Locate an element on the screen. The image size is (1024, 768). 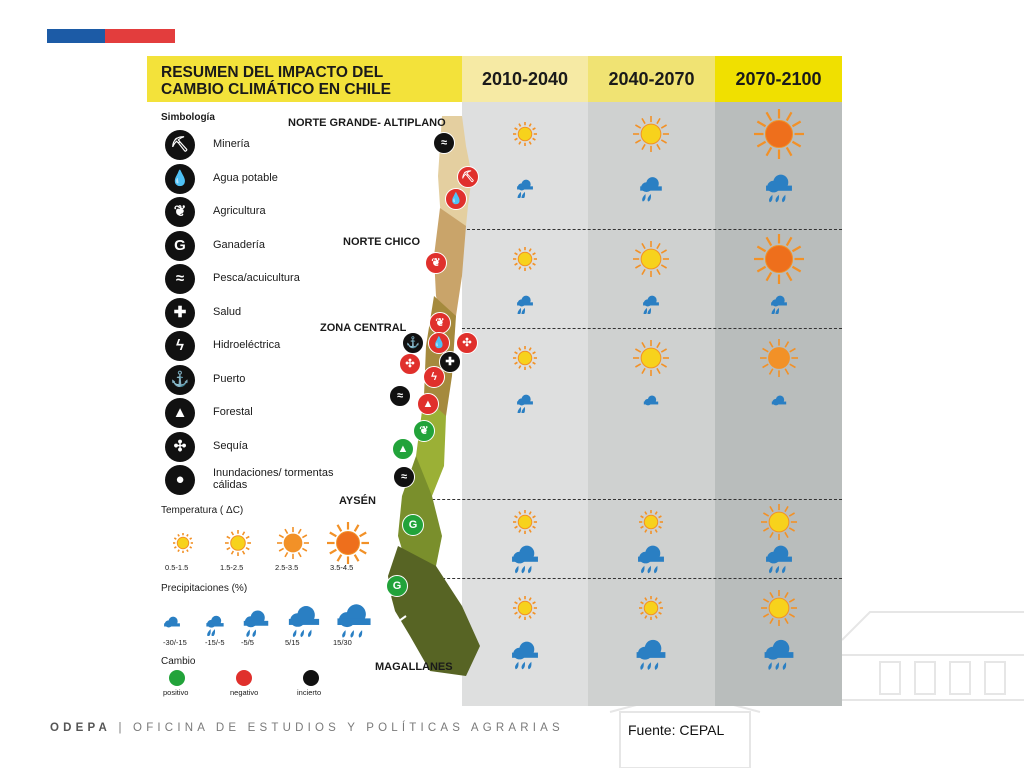
drought-icon: ✣ is located at coordinates (180, 446).